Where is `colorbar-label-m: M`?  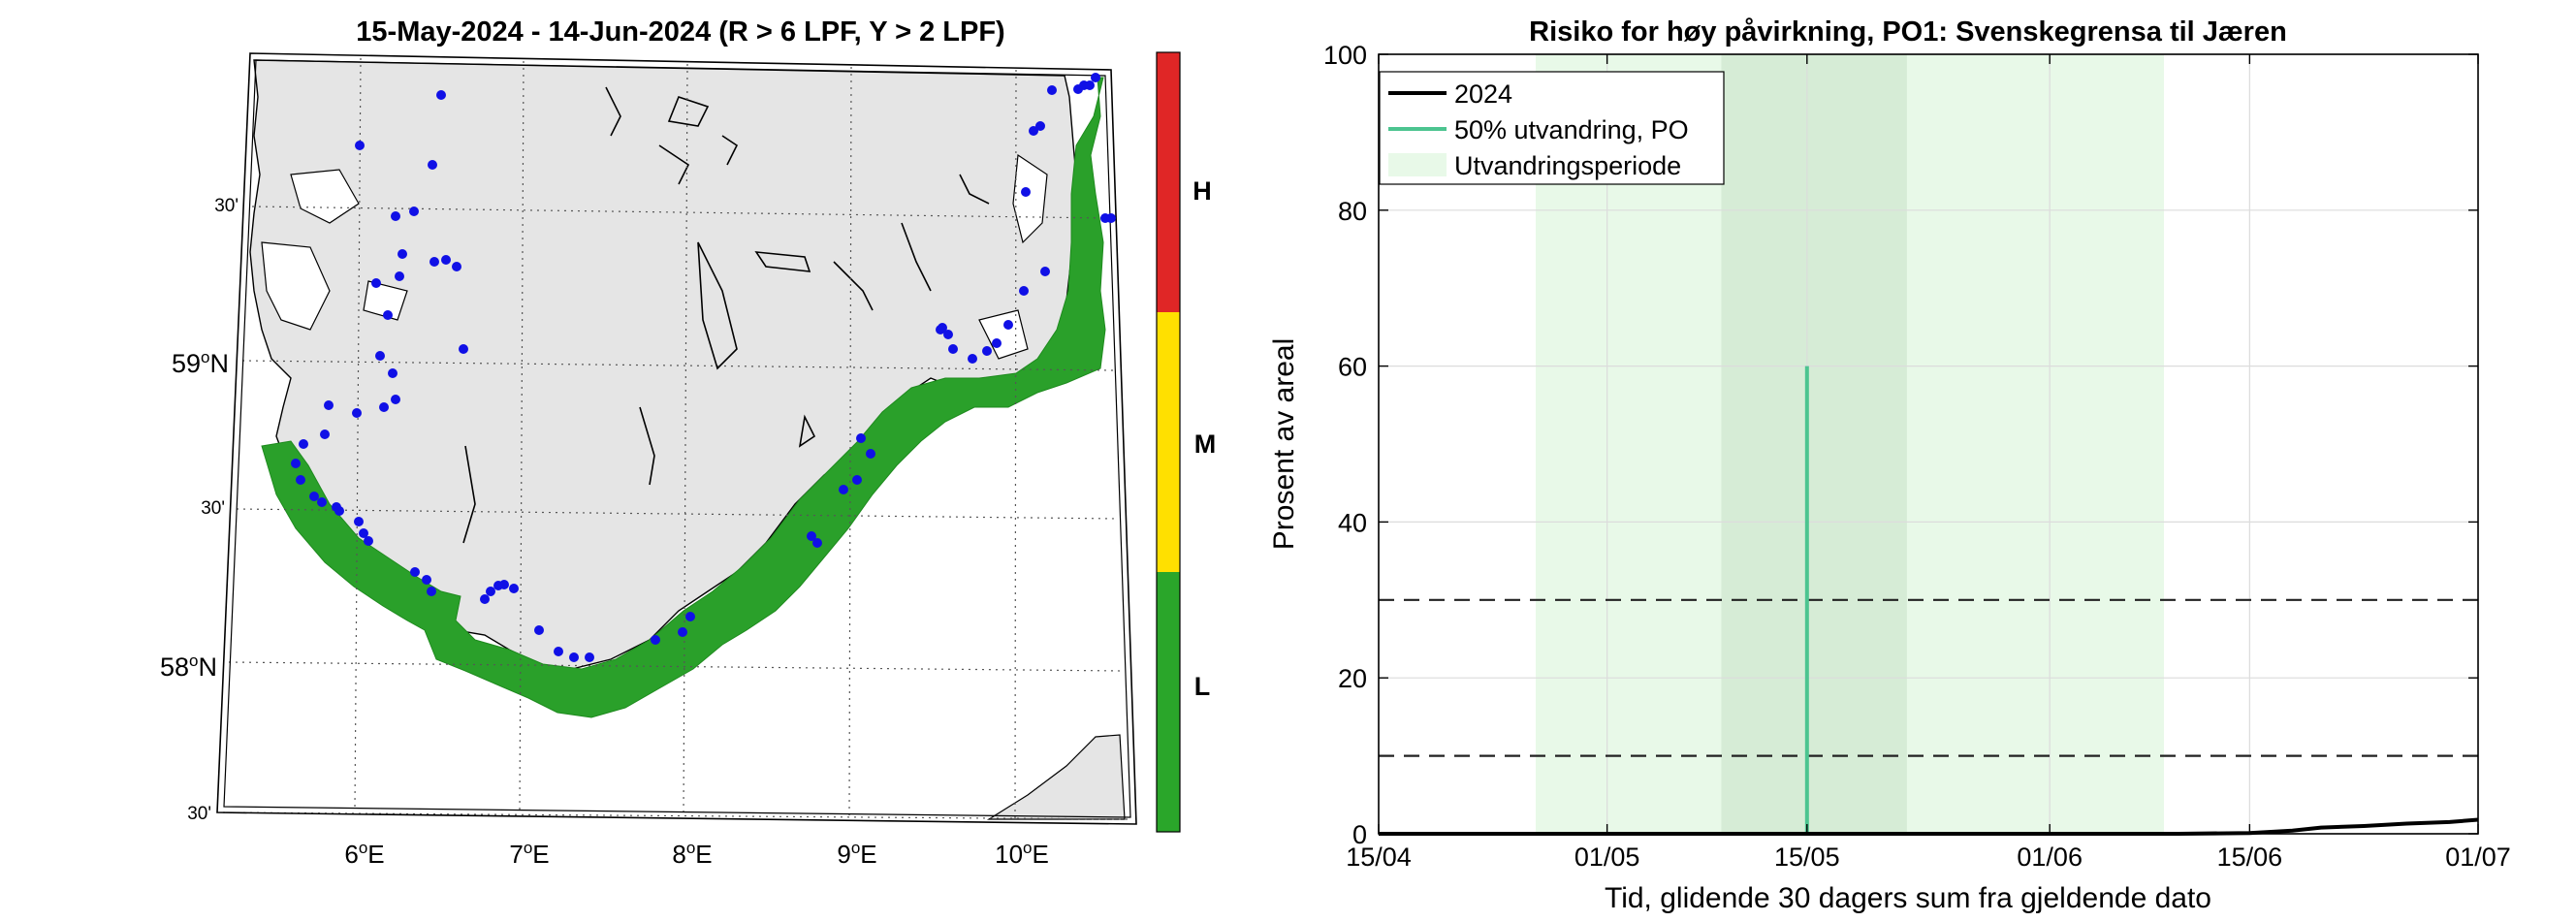
colorbar-label-m: M is located at coordinates (1205, 444).